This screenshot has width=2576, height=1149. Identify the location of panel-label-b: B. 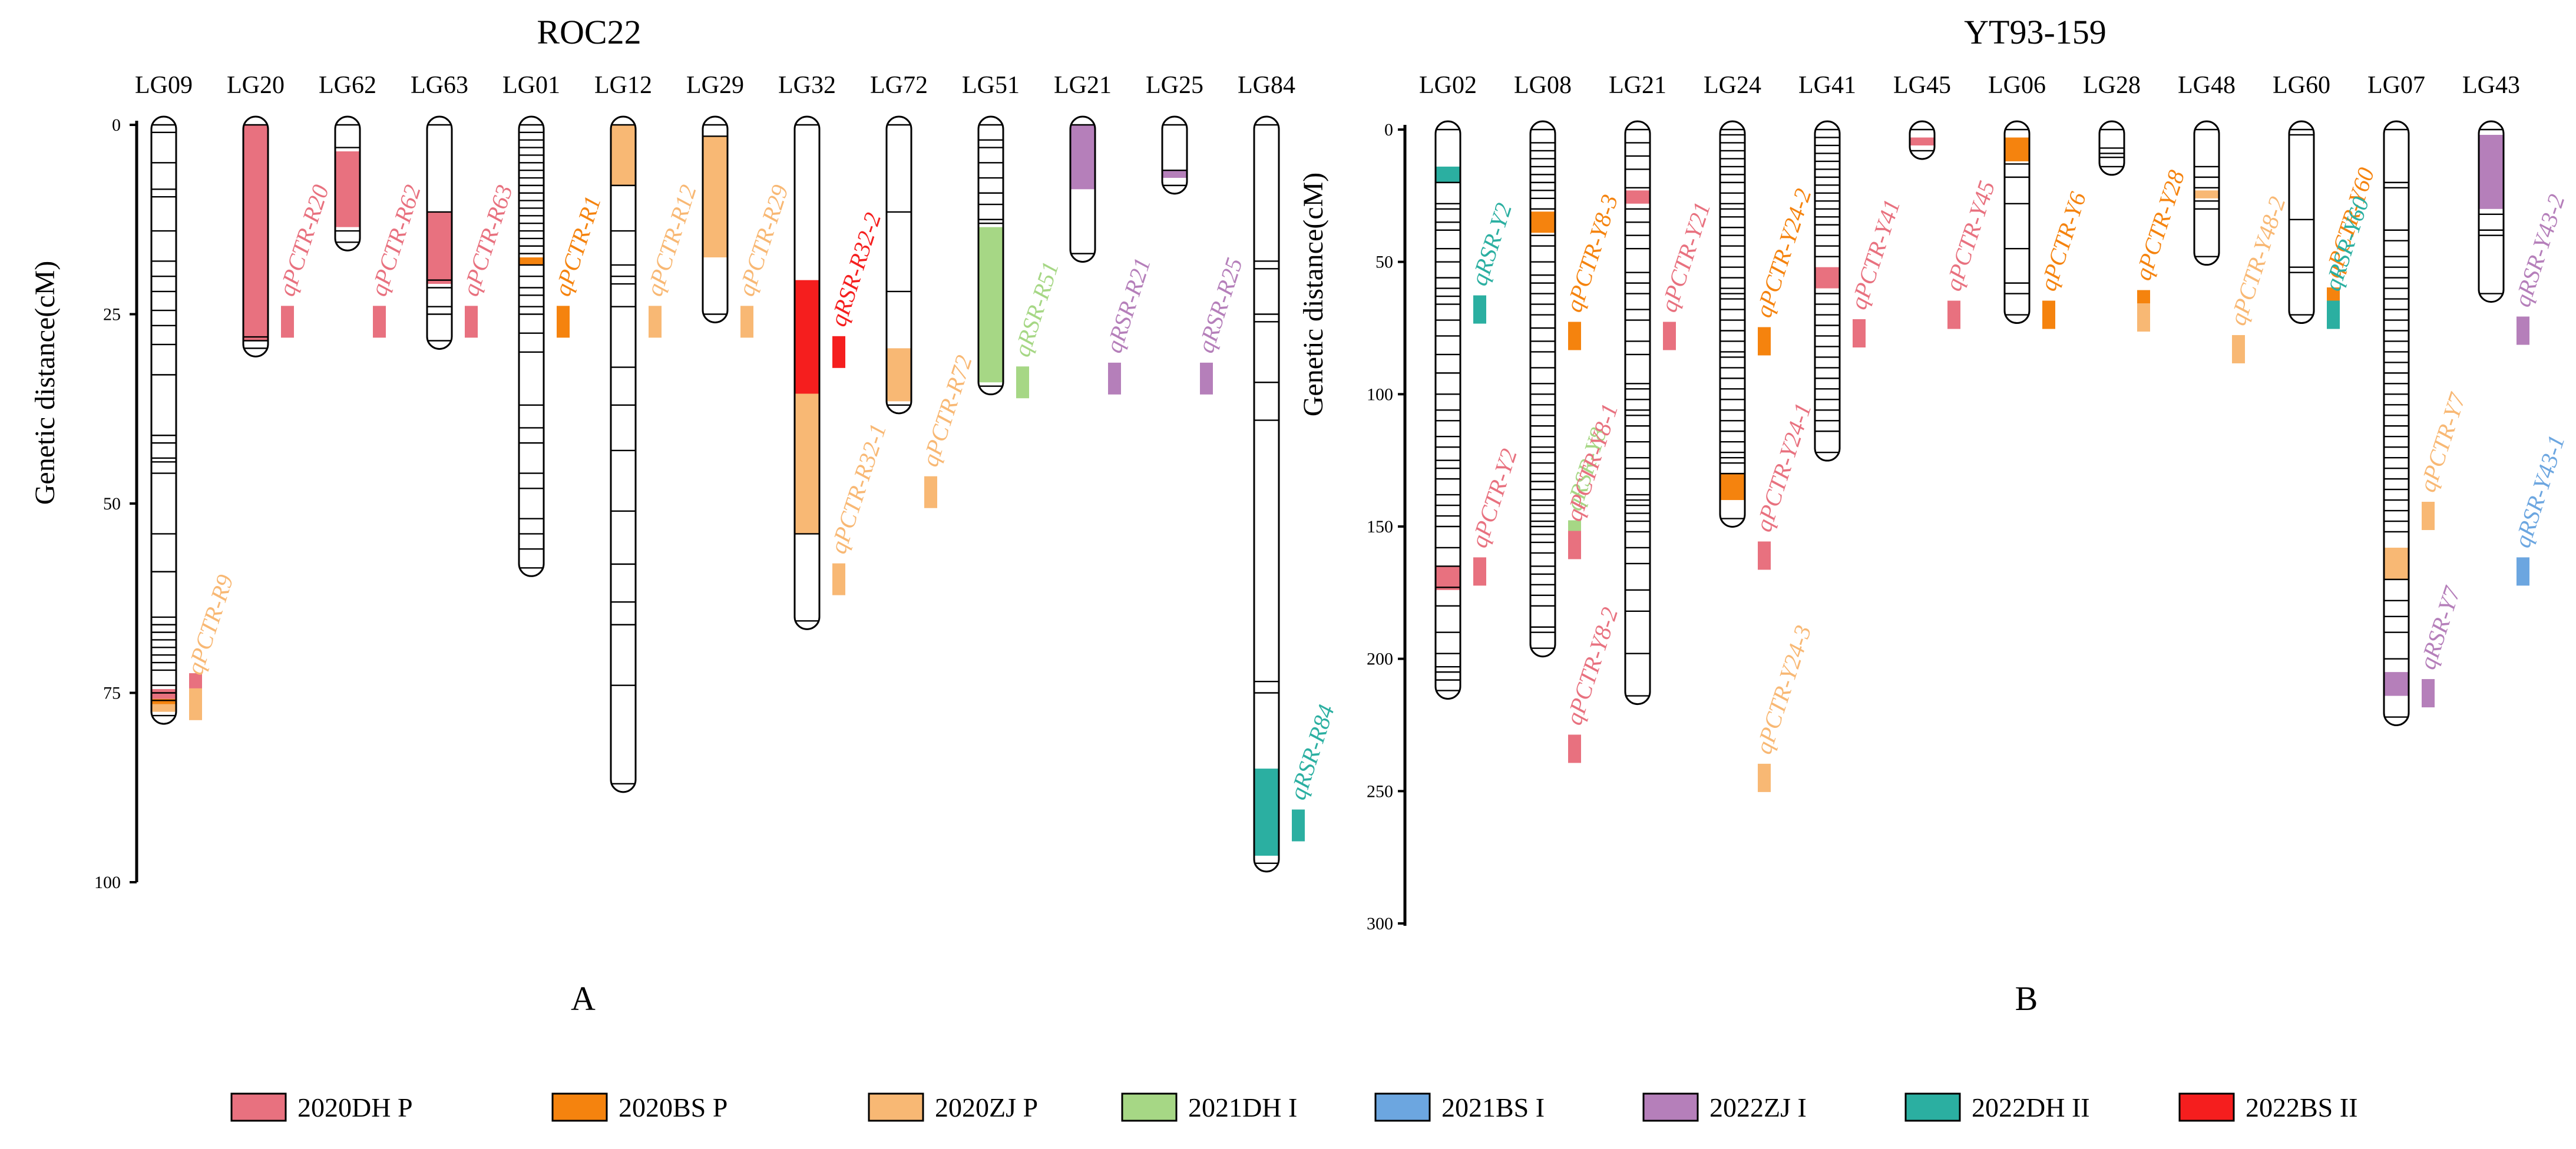
(2026, 999).